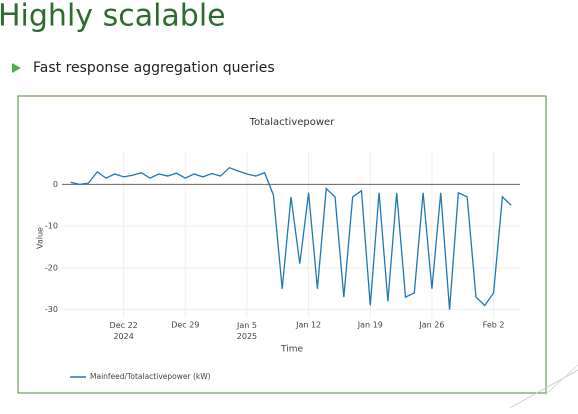 Image resolution: width=578 pixels, height=414 pixels. What do you see at coordinates (51, 226) in the screenshot?
I see `y-tick-label: -10` at bounding box center [51, 226].